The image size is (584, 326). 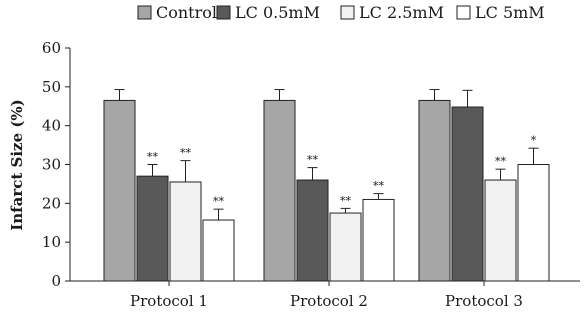 What do you see at coordinates (484, 301) in the screenshot?
I see `x-tick-label: Protocol 3` at bounding box center [484, 301].